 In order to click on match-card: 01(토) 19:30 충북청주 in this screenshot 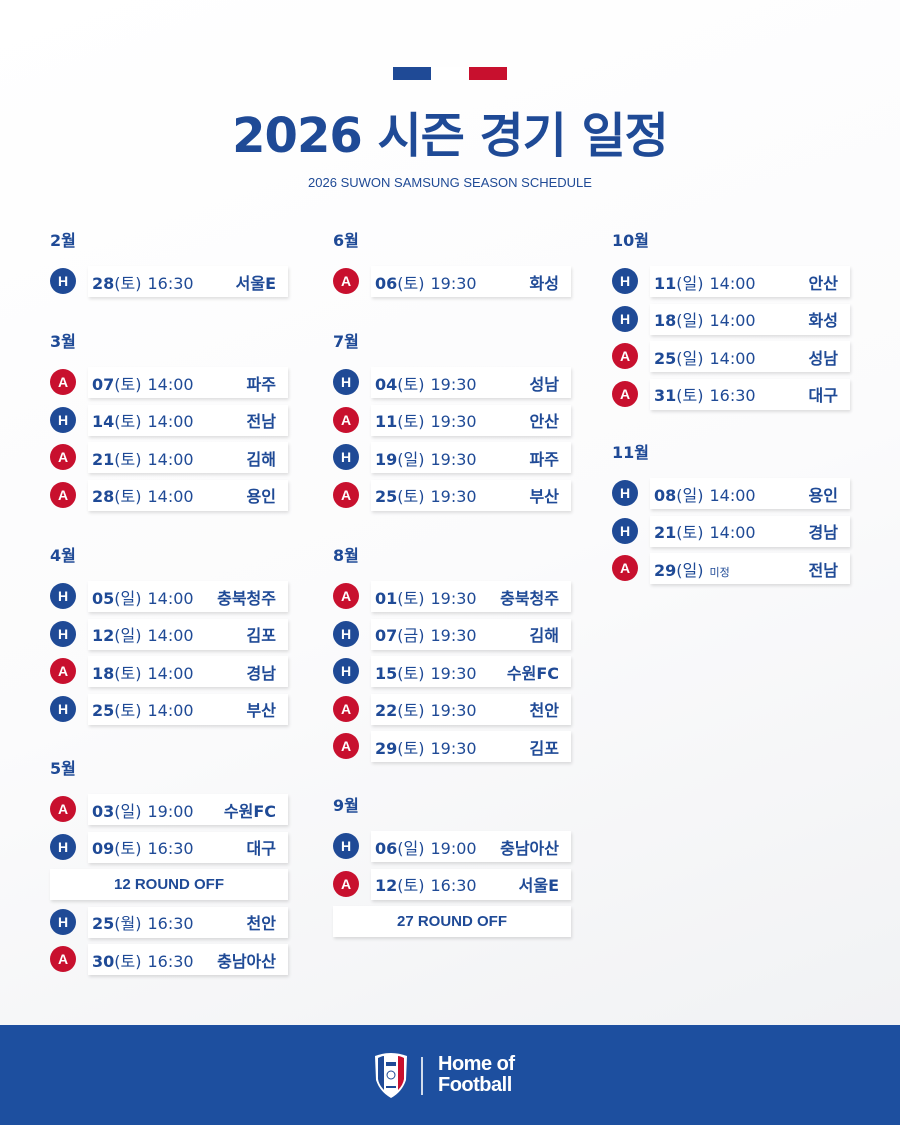, I will do `click(471, 596)`.